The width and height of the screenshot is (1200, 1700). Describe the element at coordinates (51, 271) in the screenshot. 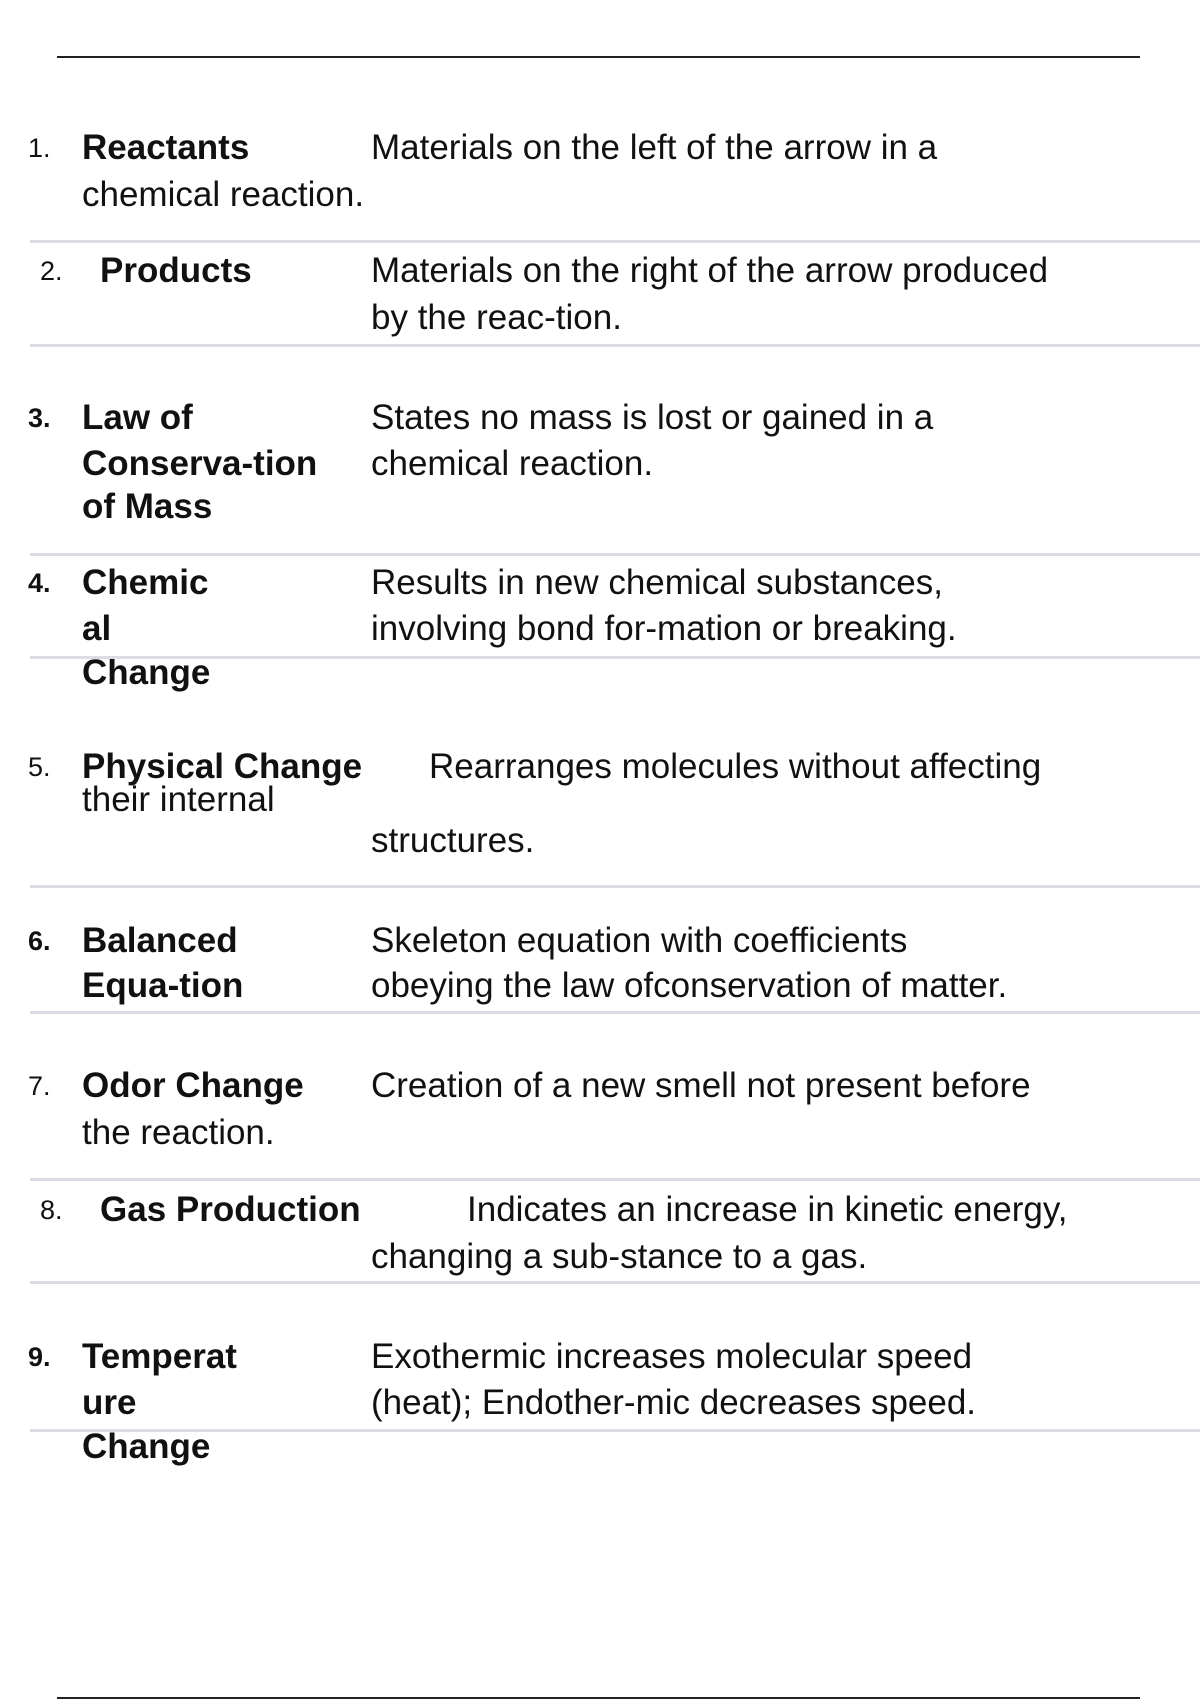

I see `item-number: 2.` at that location.